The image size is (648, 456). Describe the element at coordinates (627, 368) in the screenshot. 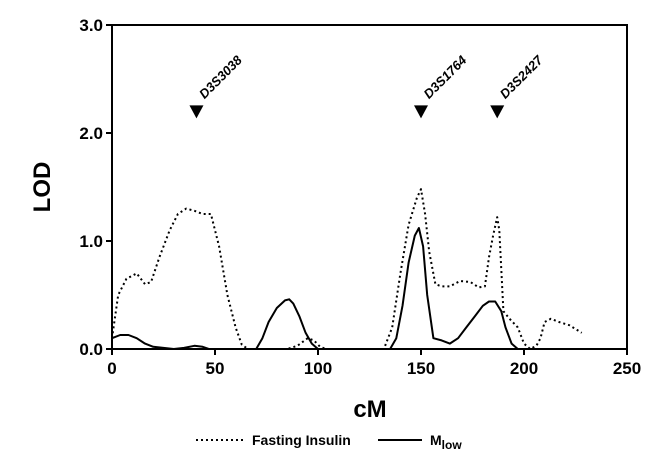

I see `x-tick-label-5: 250` at that location.